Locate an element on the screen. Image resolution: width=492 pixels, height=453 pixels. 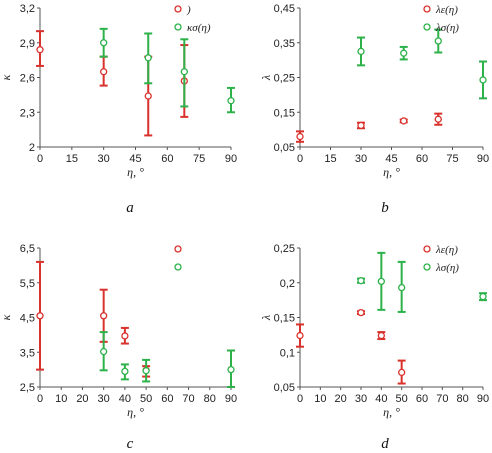
y-tick-label-d: 0,25 is located at coordinates (284, 249).